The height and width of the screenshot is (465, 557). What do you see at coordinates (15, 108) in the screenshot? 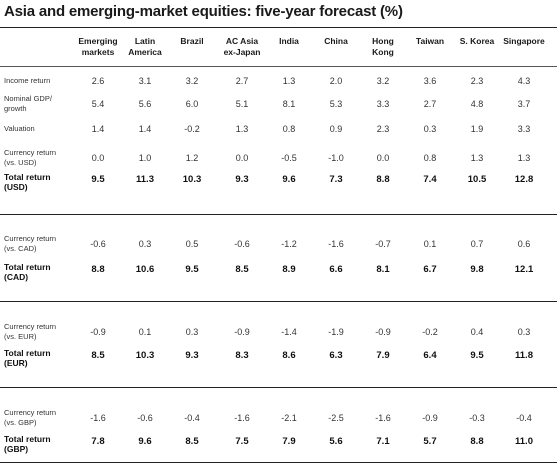
I see `row-label-line: growth` at bounding box center [15, 108].